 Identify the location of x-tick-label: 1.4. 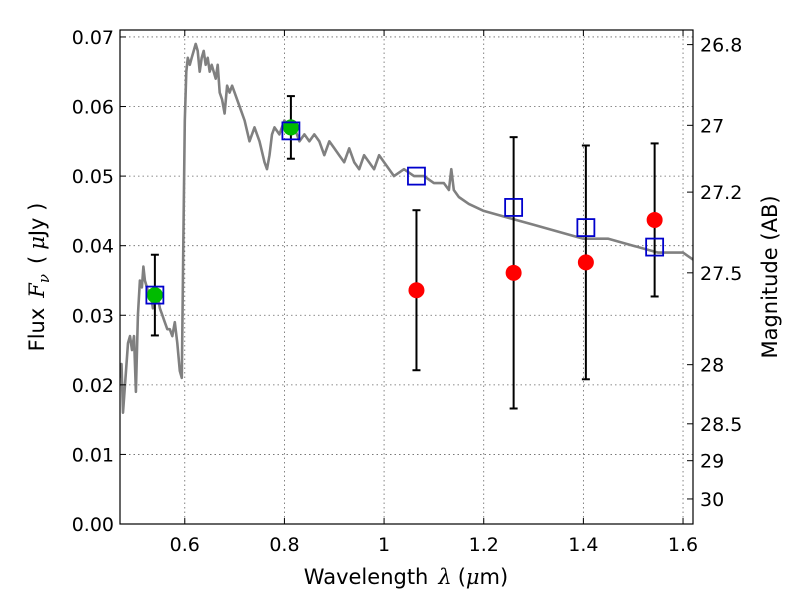
(583, 545).